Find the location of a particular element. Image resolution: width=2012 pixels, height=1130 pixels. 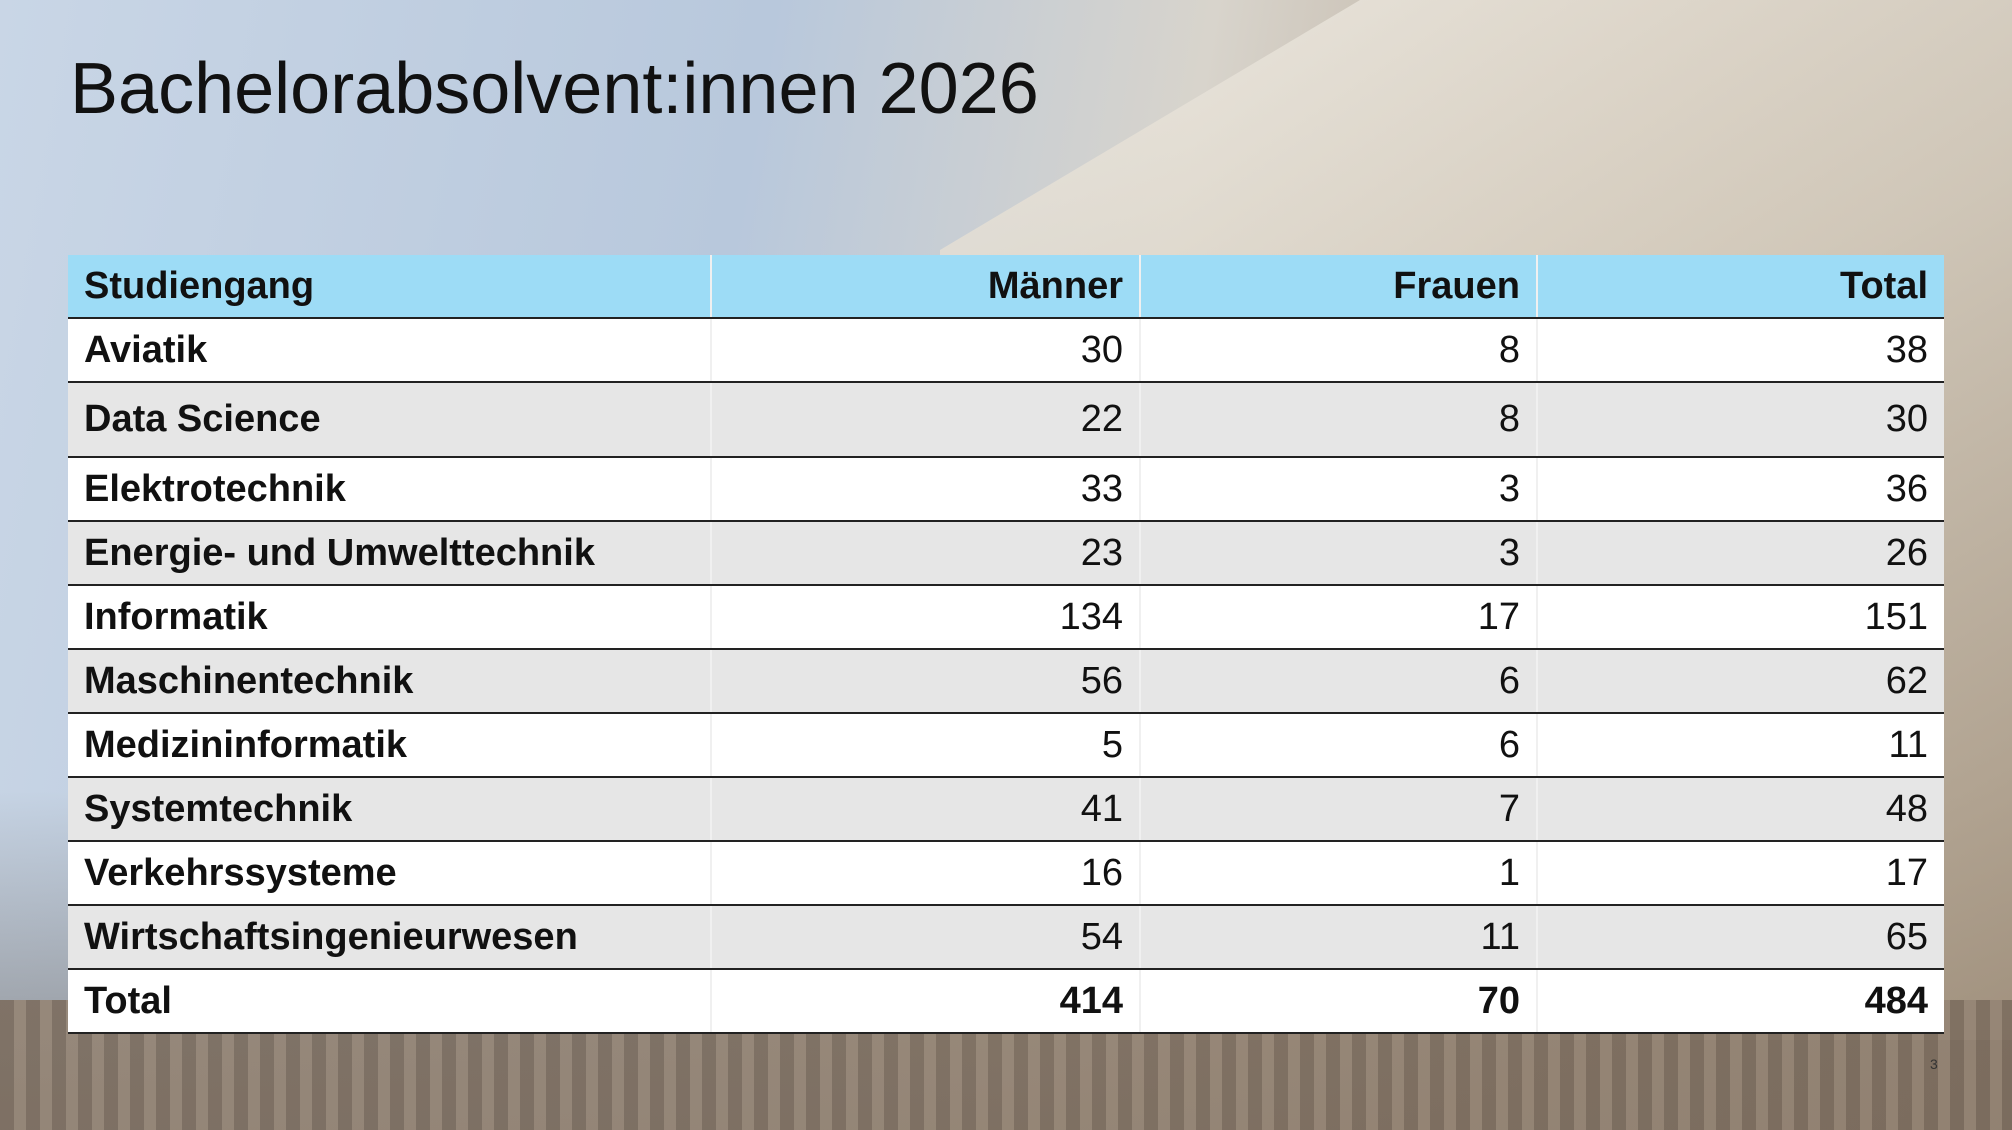

number-cell: 62 is located at coordinates (1740, 681).